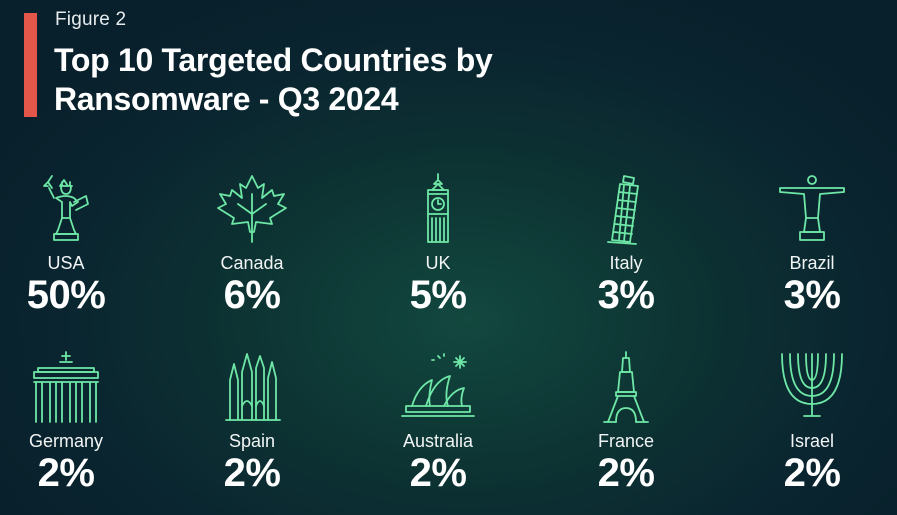  Describe the element at coordinates (252, 263) in the screenshot. I see `country-label: Canada` at that location.